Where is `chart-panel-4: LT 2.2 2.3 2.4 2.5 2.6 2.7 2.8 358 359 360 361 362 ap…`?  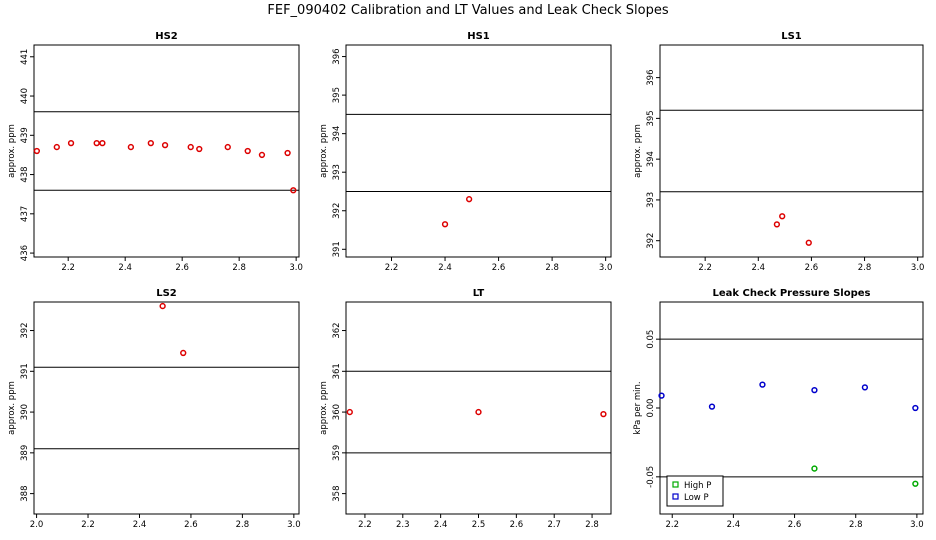 chart-panel-4: LT 2.2 2.3 2.4 2.5 2.6 2.7 2.8 358 359 360 361 362 ap… is located at coordinates (465, 409).